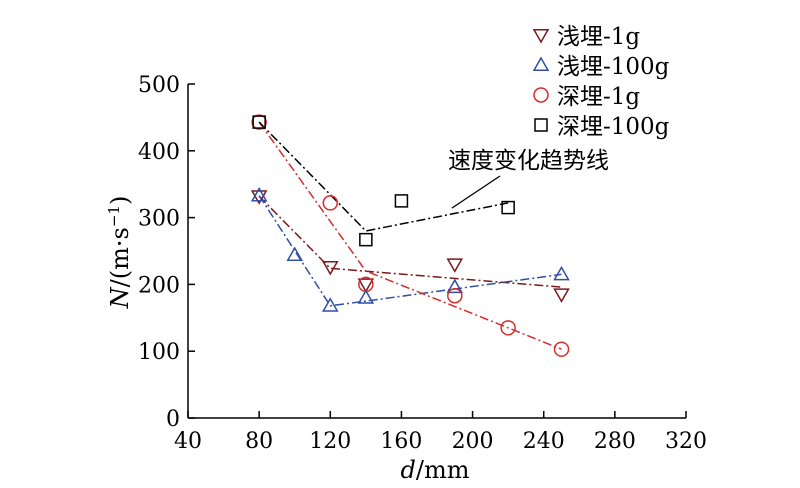 This screenshot has width=800, height=488. I want to click on y-tick-label: 0, so click(173, 419).